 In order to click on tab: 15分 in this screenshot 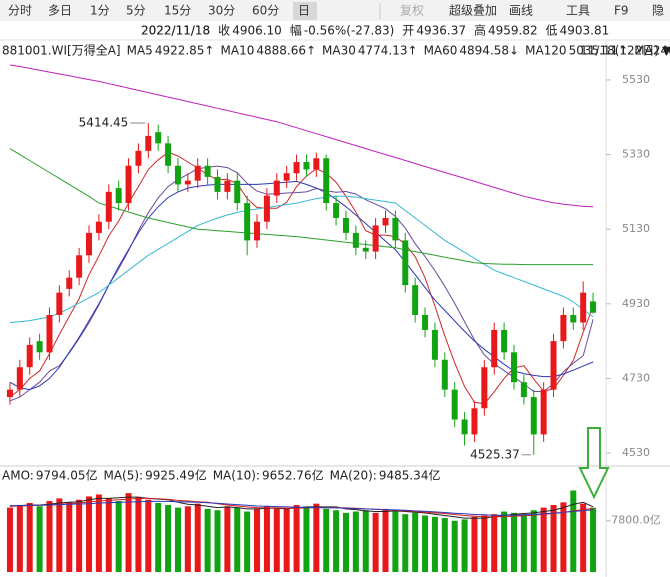, I will do `click(177, 11)`.